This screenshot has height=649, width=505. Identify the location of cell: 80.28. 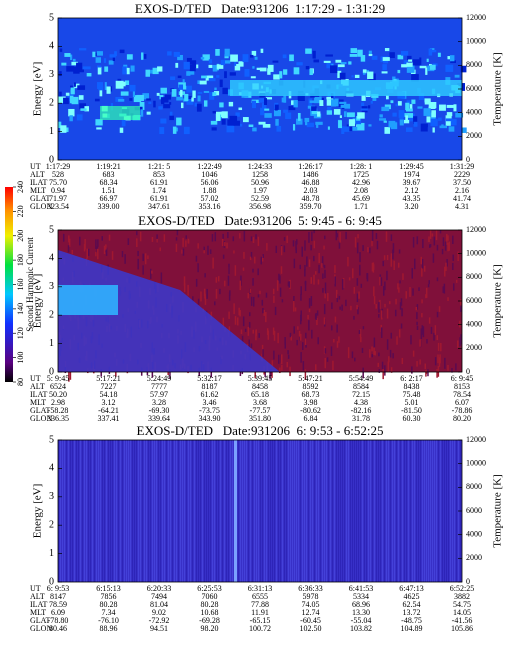
(210, 604).